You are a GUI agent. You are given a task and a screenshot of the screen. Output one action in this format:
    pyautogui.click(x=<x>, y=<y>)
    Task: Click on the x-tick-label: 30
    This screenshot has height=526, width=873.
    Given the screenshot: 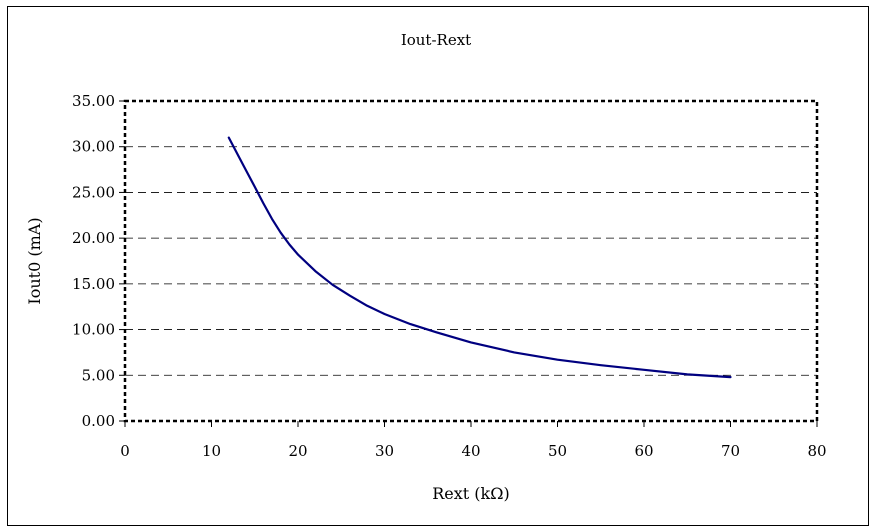 What is the action you would take?
    pyautogui.click(x=384, y=451)
    